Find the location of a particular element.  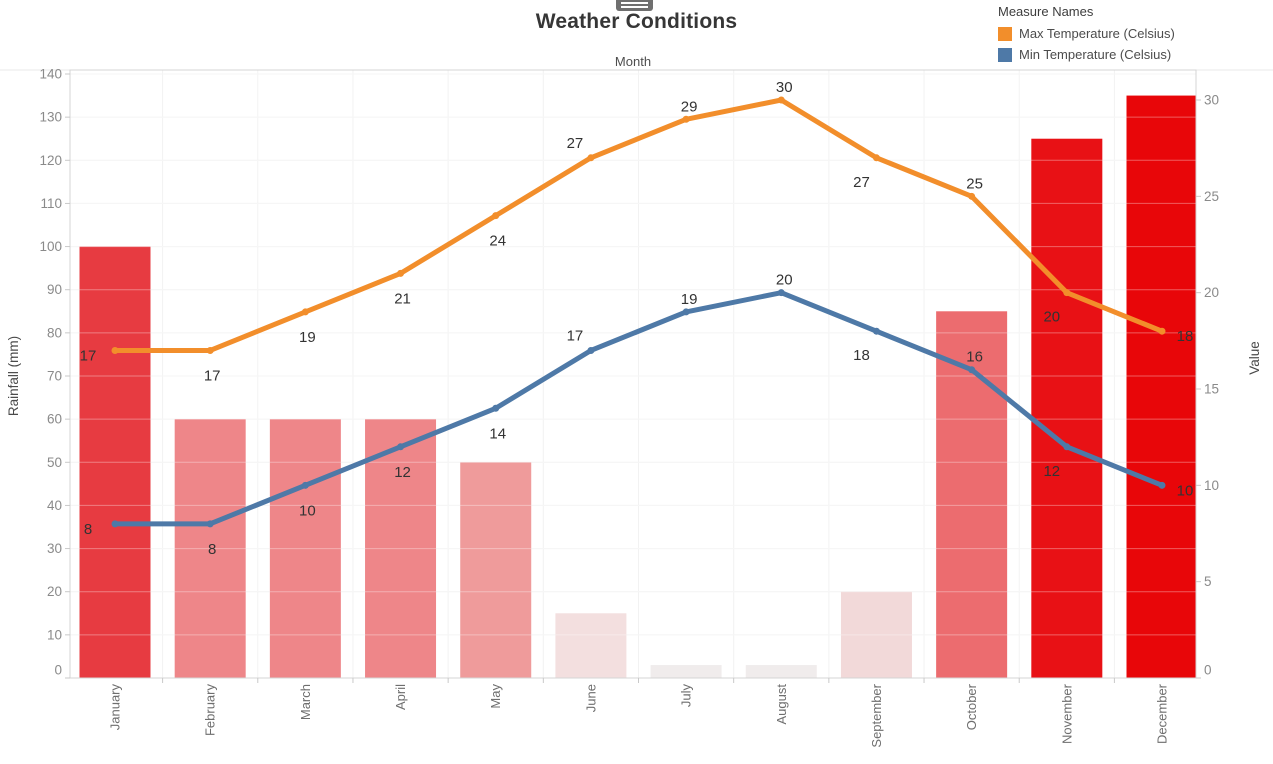

y-axis-tick-label: 140 is located at coordinates (50, 74).